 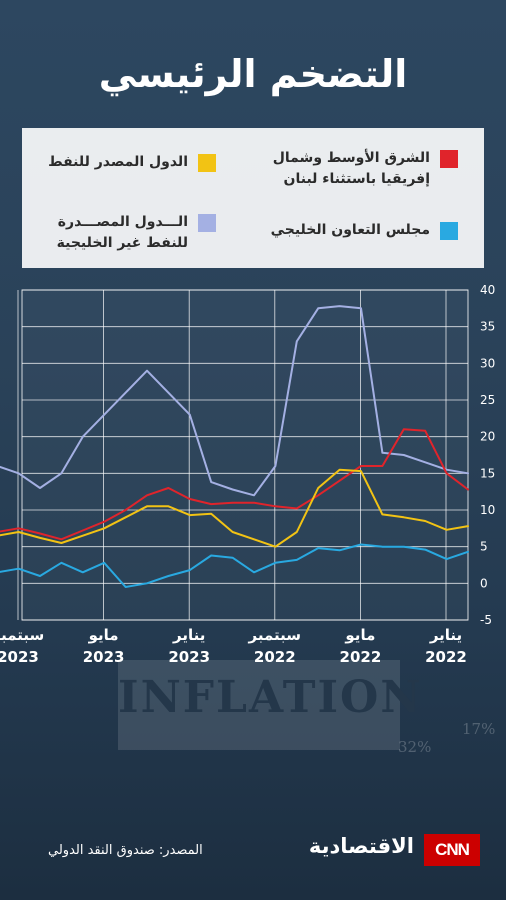 What do you see at coordinates (361, 846) in the screenshot?
I see `brand-name: الاقتصادية` at bounding box center [361, 846].